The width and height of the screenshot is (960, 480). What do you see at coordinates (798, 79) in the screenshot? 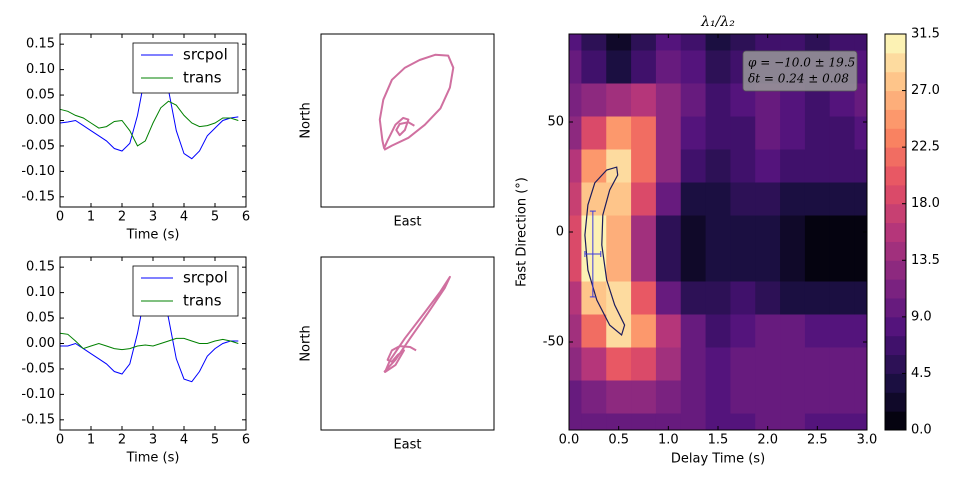
I see `annotation: δt = 0.24 ± 0.08` at bounding box center [798, 79].